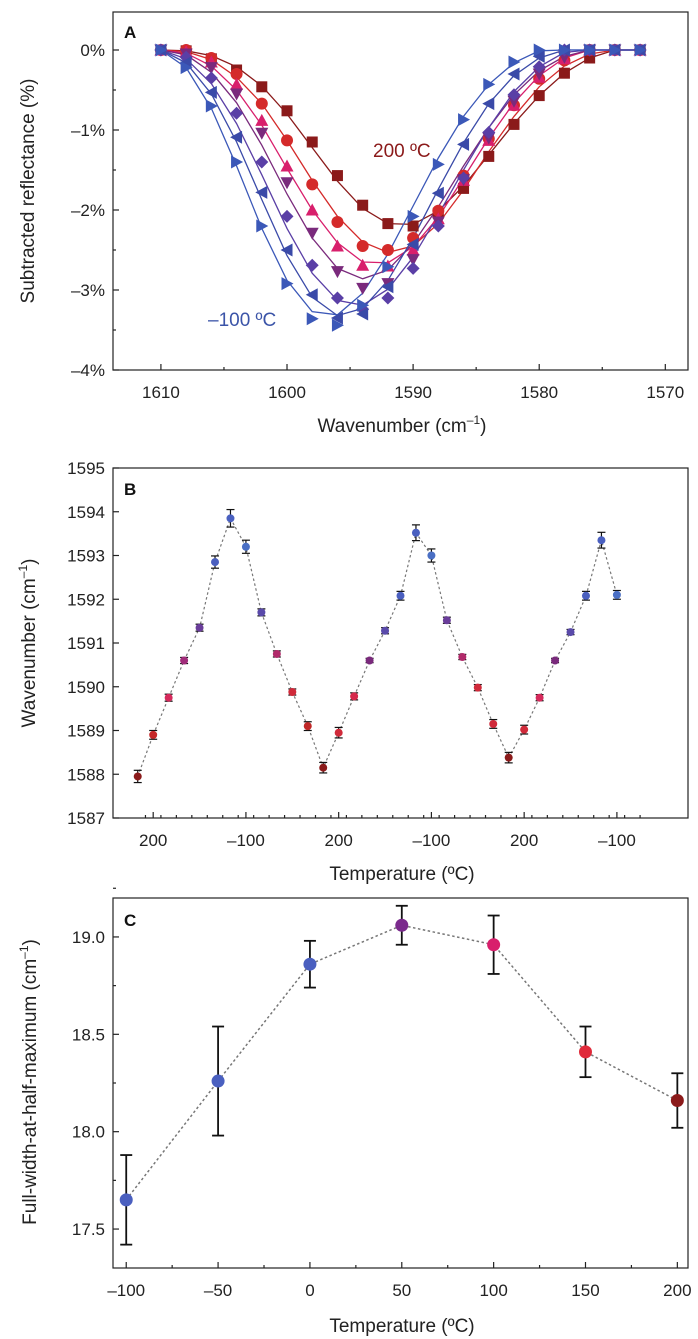  What do you see at coordinates (86, 731) in the screenshot?
I see `panel-b-y-tick-label: 1589` at bounding box center [86, 731].